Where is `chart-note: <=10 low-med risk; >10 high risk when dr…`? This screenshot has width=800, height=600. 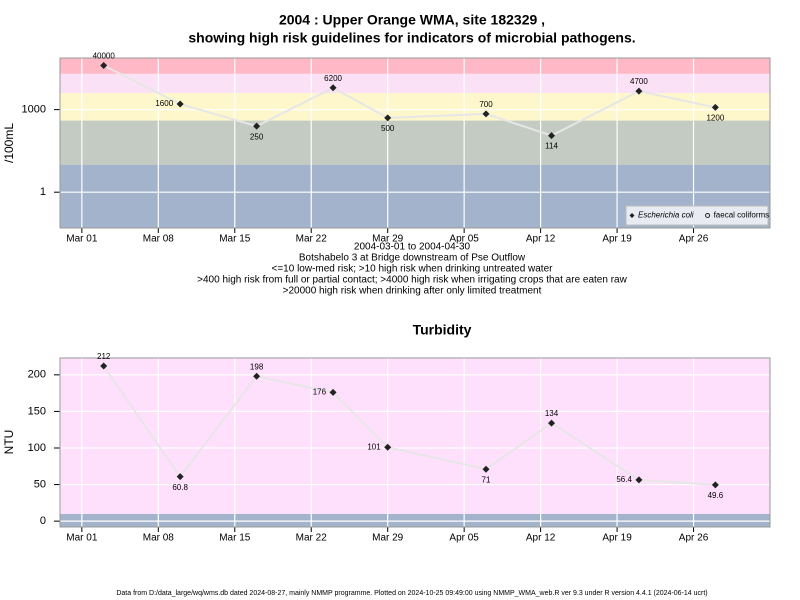
chart-note: <=10 low-med risk; >10 high risk when dr… is located at coordinates (413, 269).